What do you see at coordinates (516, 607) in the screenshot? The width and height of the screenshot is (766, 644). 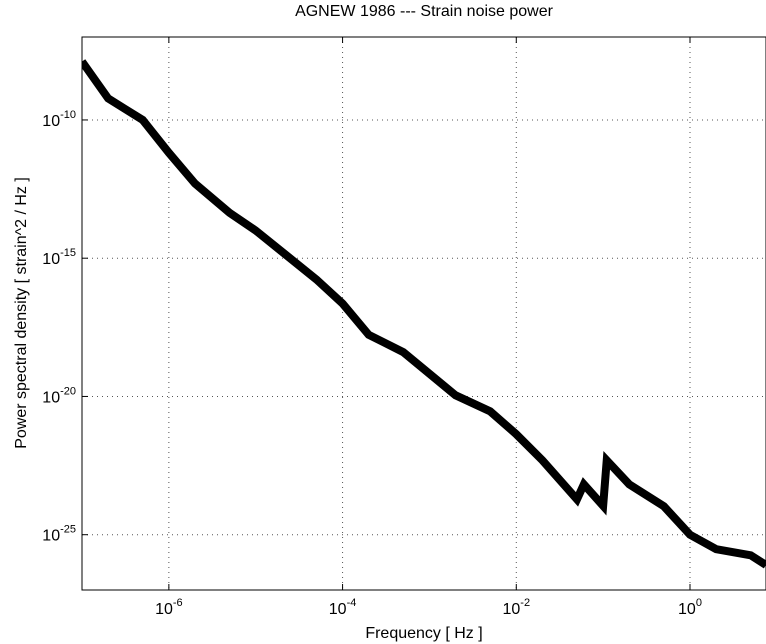 I see `x-tick-label: 10⁻²` at bounding box center [516, 607].